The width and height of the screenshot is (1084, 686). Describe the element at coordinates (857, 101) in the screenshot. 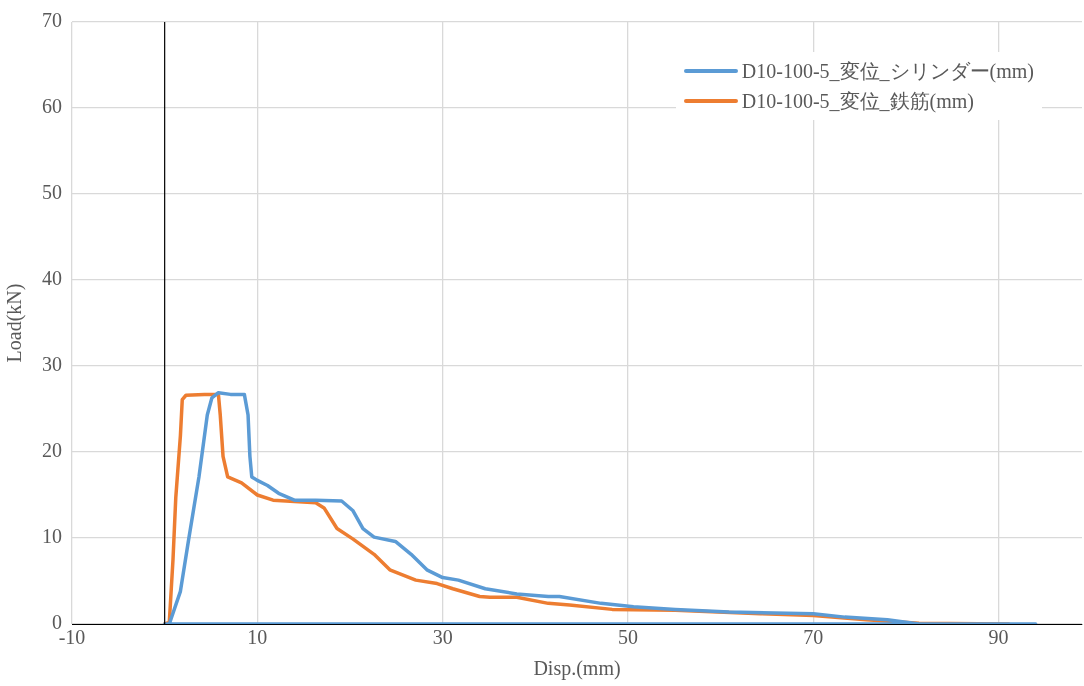

I see `legend-label: D10-100-5_変位_鉄筋(mm)` at that location.